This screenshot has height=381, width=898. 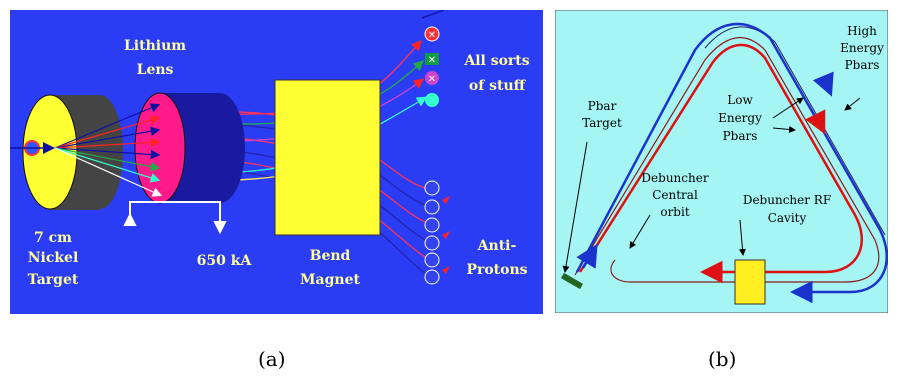 I want to click on antiproton-markers, so click(x=437, y=232).